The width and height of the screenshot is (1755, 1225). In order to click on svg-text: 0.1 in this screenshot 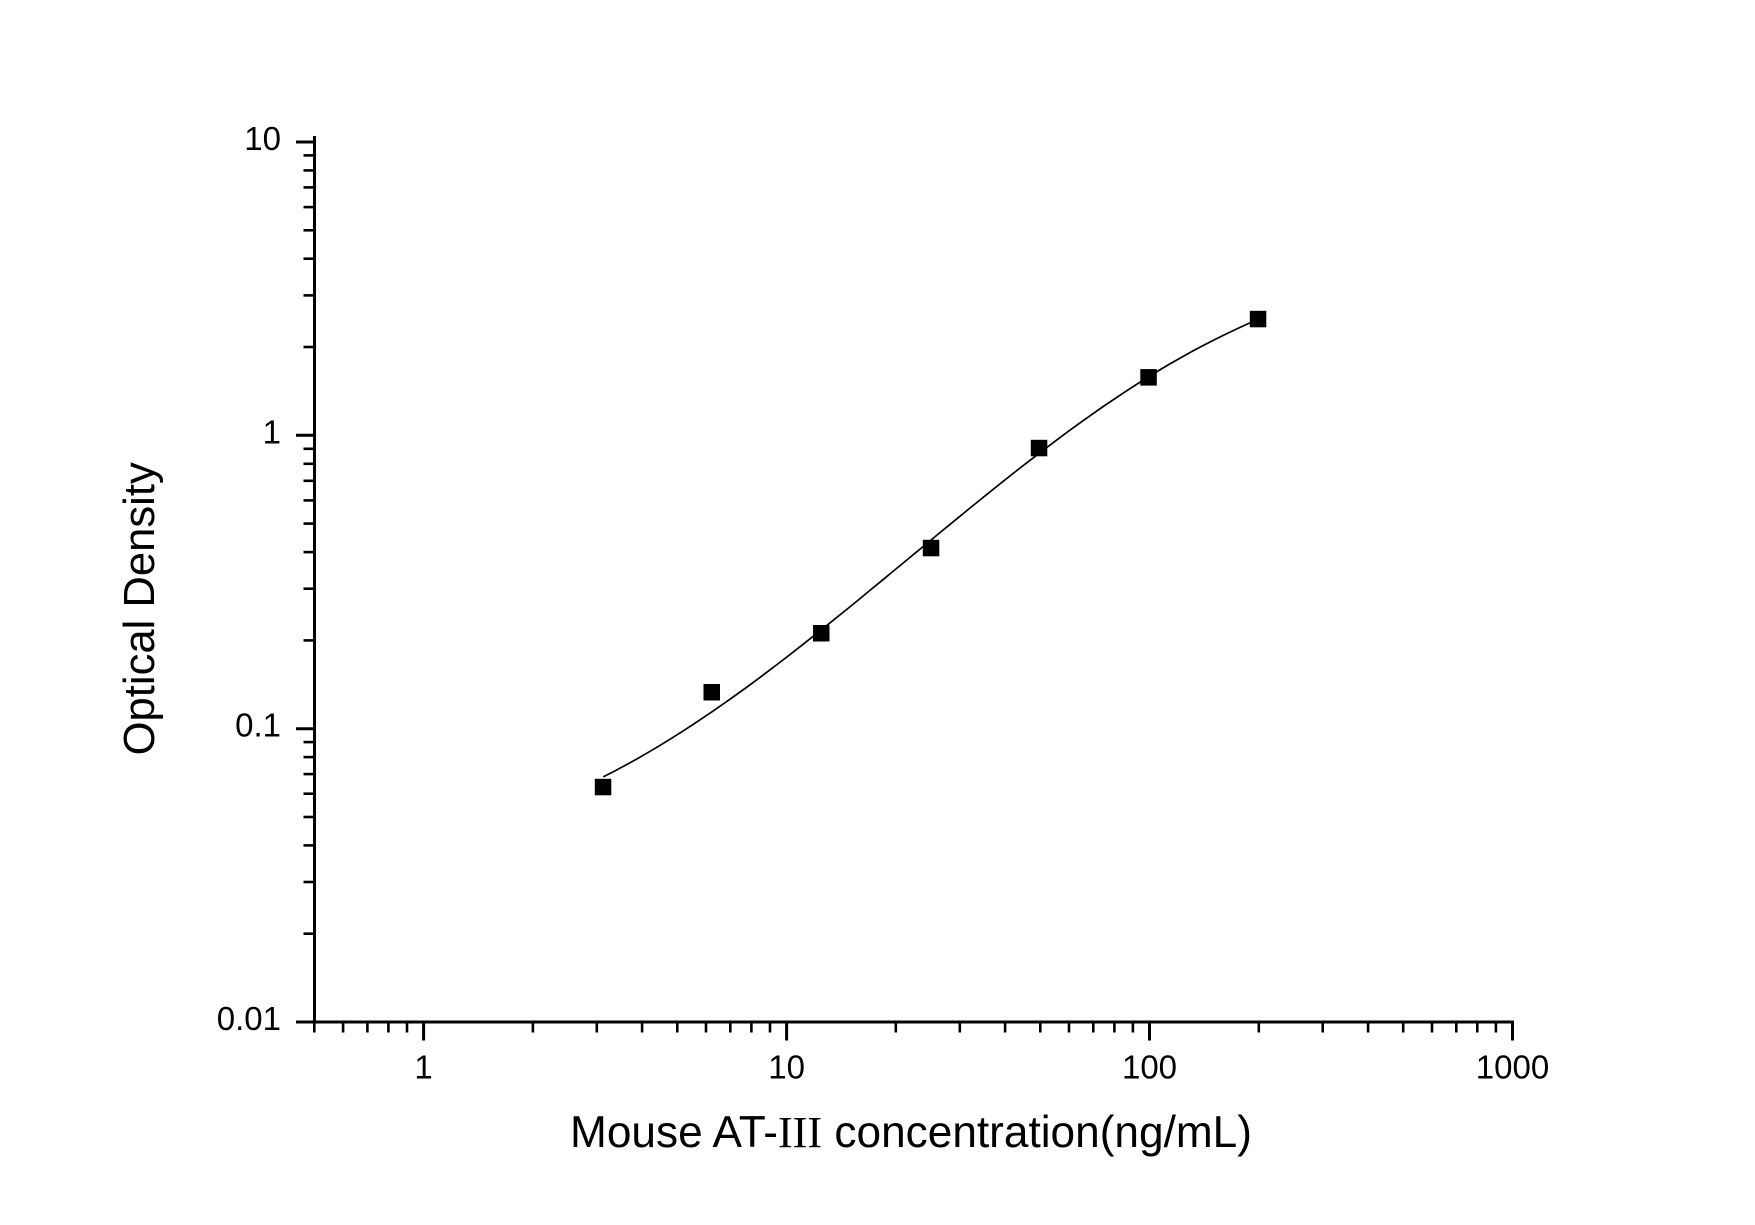, I will do `click(258, 725)`.